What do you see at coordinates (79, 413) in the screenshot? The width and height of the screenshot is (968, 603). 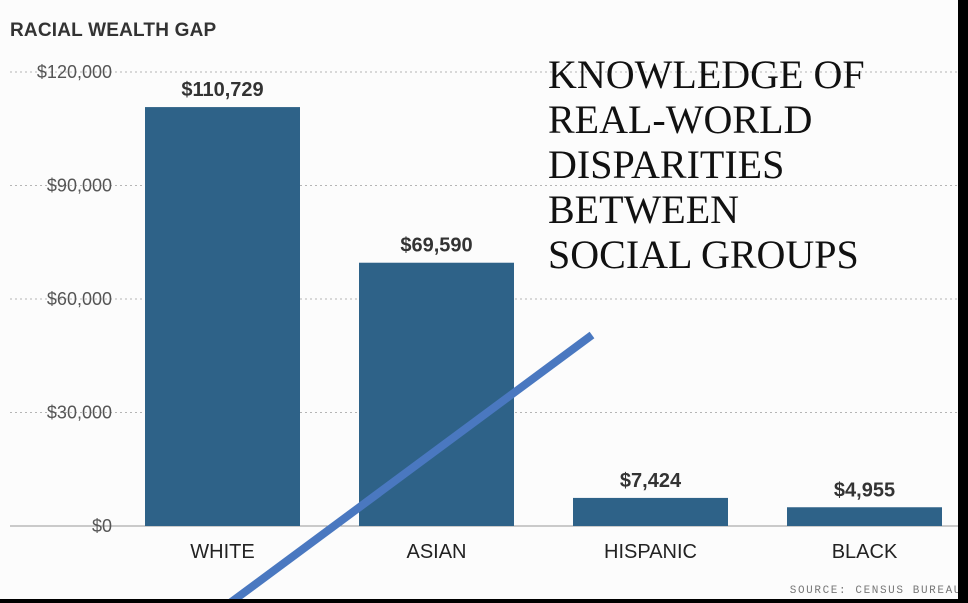 I see `y-tick-label: $30,000` at bounding box center [79, 413].